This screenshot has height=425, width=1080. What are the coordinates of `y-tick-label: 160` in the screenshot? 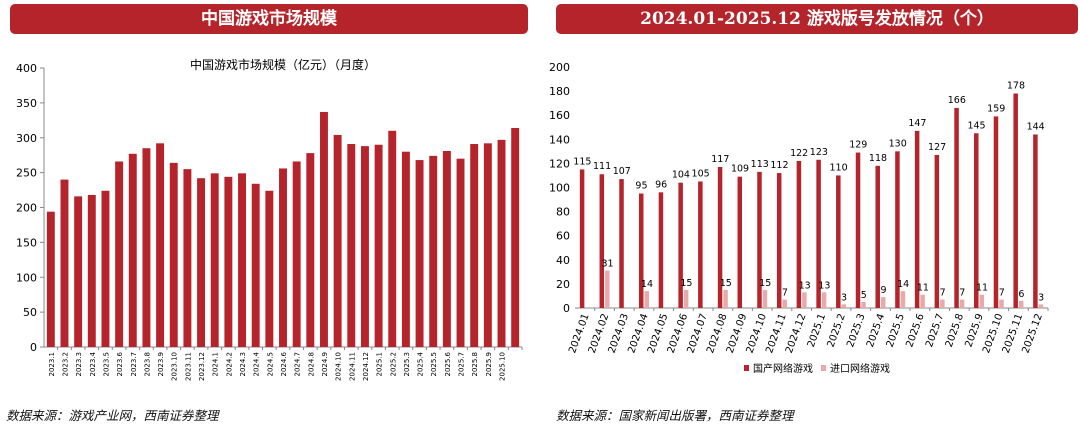 It's located at (559, 115).